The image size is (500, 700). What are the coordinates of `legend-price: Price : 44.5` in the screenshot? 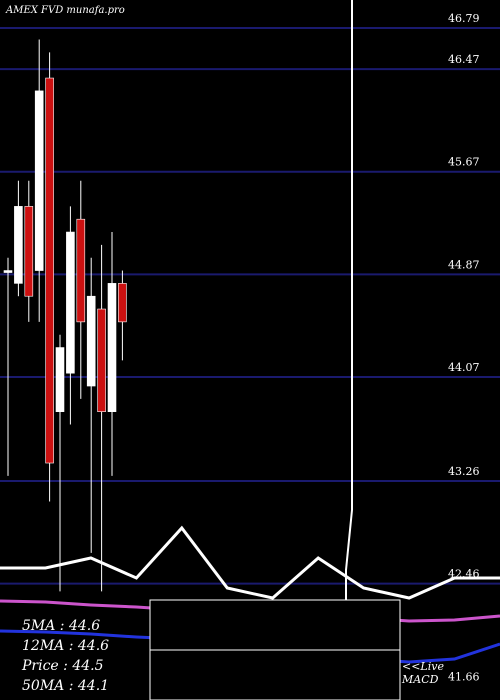 It's located at (63, 666).